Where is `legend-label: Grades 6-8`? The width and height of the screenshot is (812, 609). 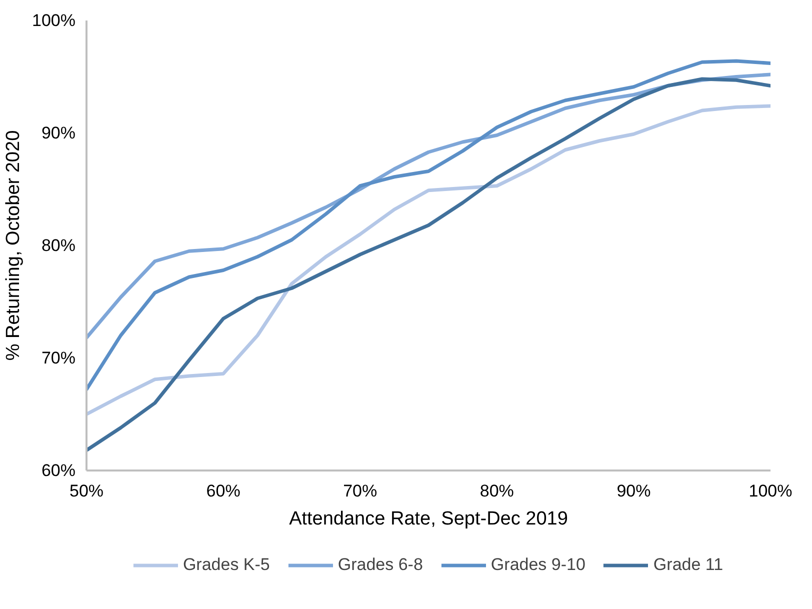 legend-label: Grades 6-8 is located at coordinates (380, 565).